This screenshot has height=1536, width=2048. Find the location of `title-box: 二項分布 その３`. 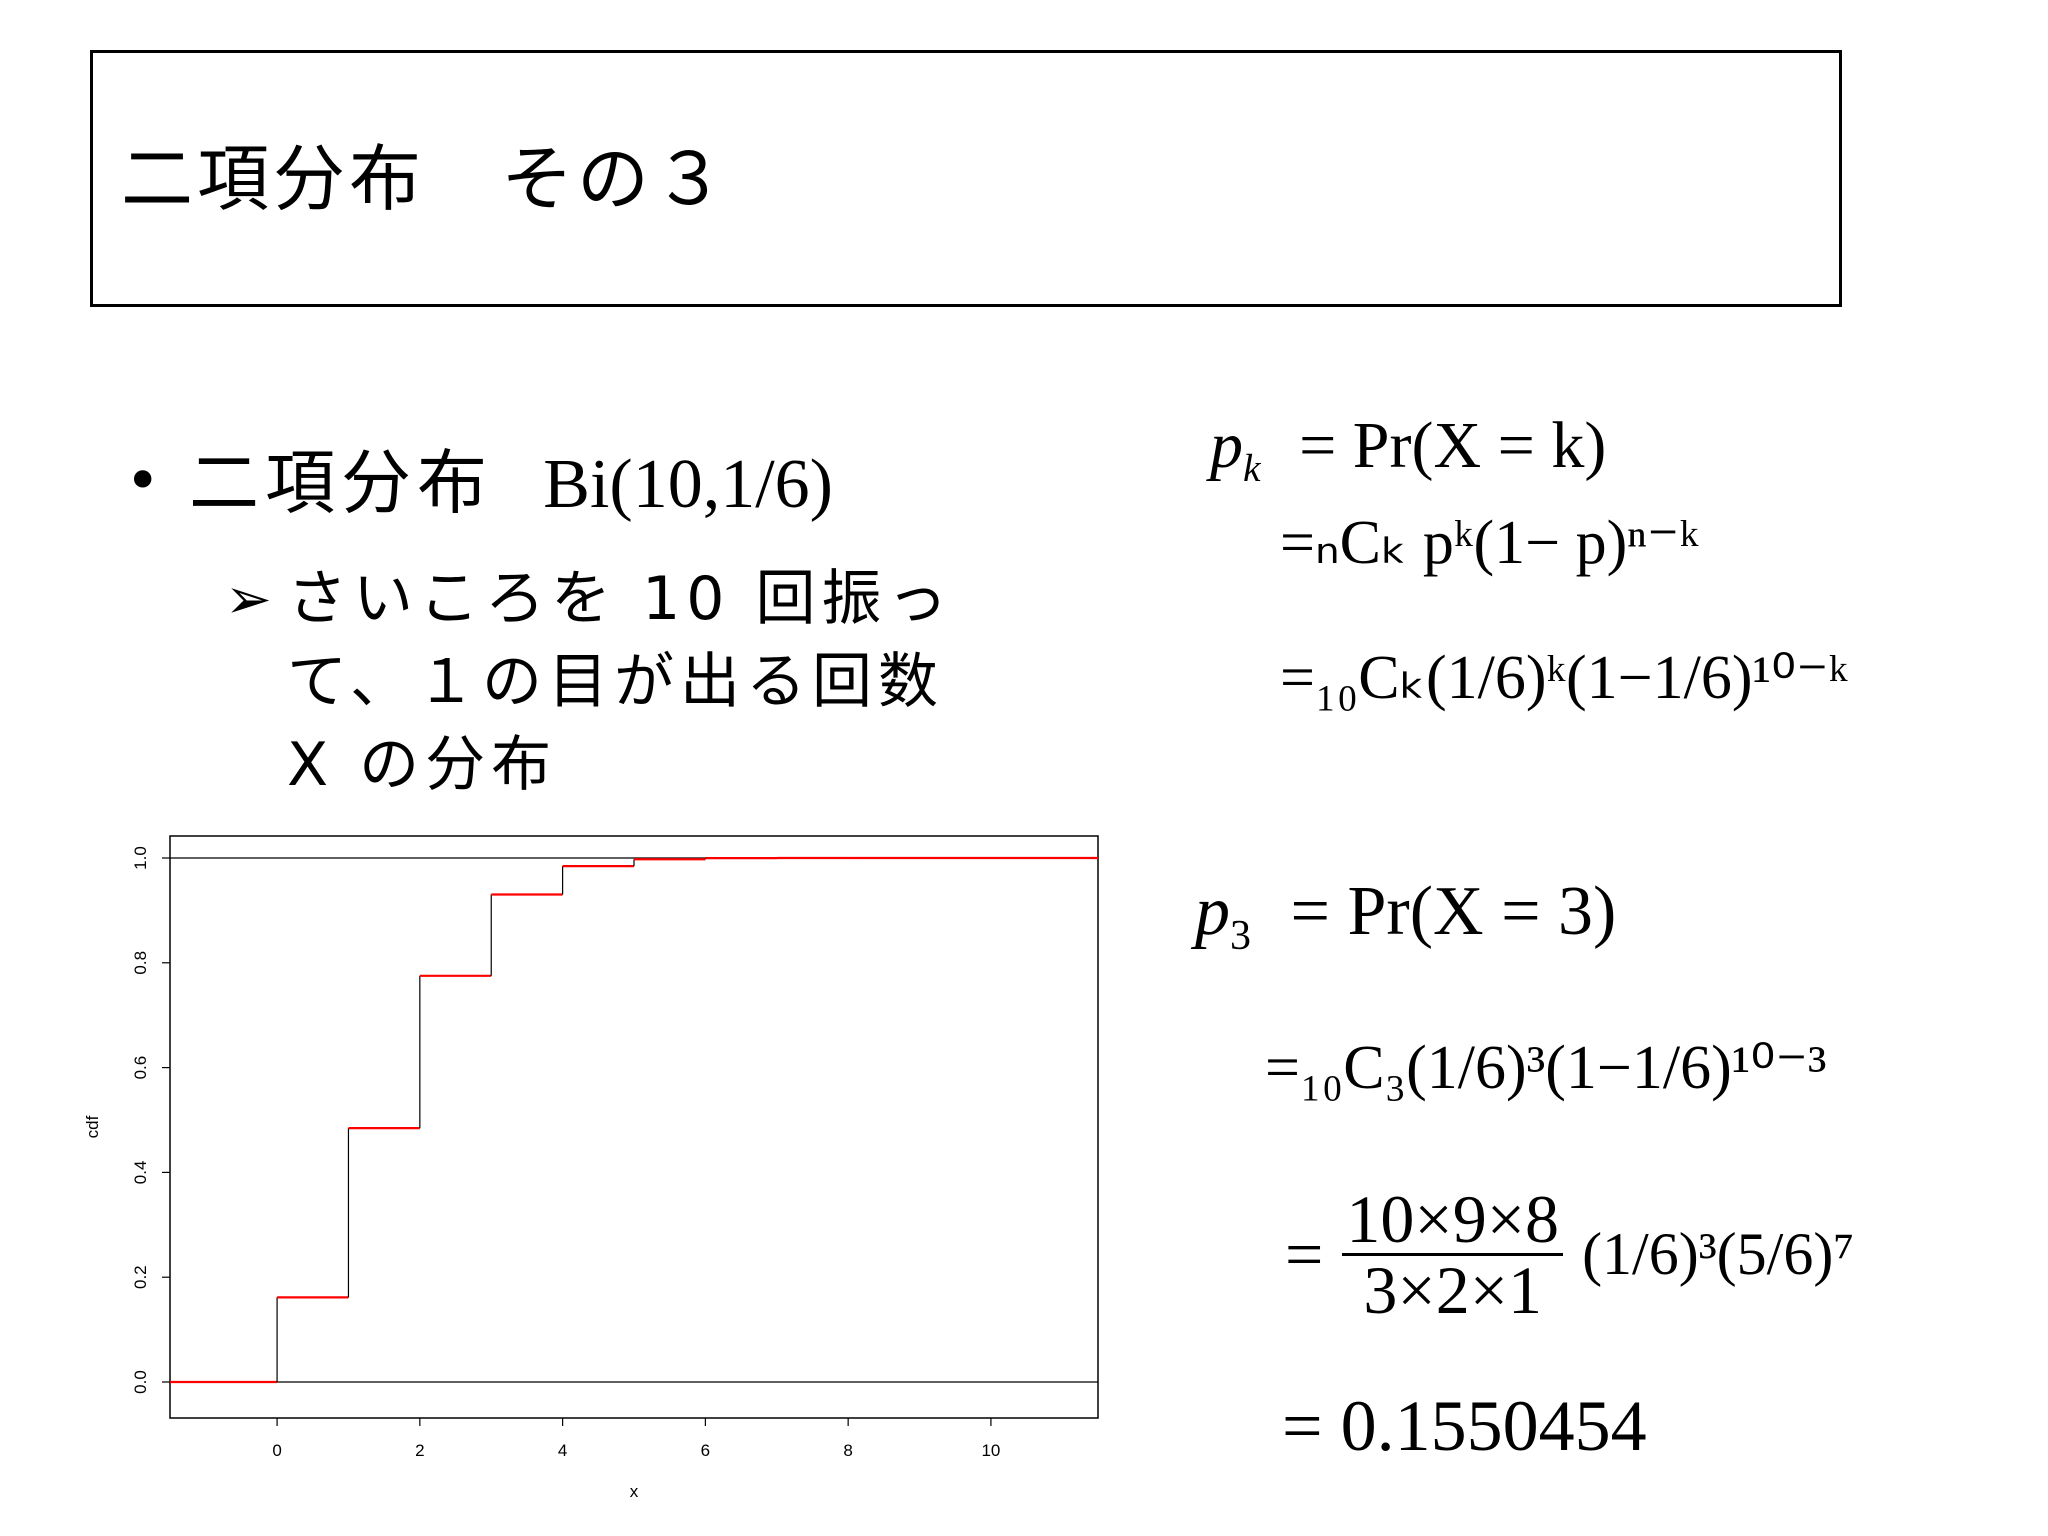

title-box: 二項分布 その３ is located at coordinates (966, 178).